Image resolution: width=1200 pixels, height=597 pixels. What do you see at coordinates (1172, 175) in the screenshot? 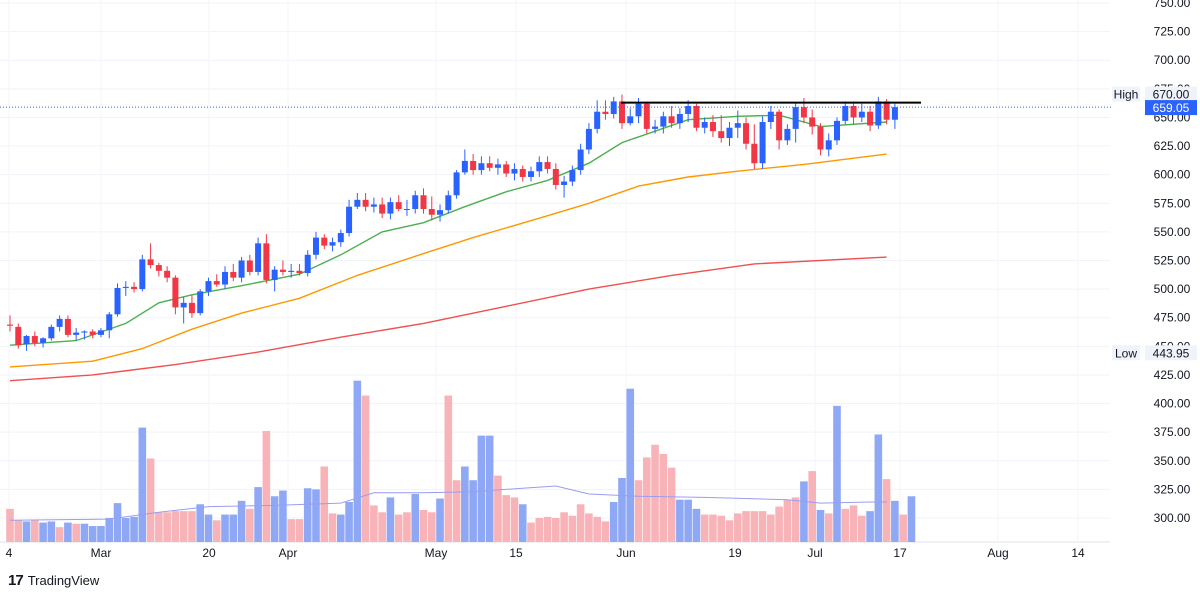
I see `price-tick-label: 600.00` at bounding box center [1172, 175].